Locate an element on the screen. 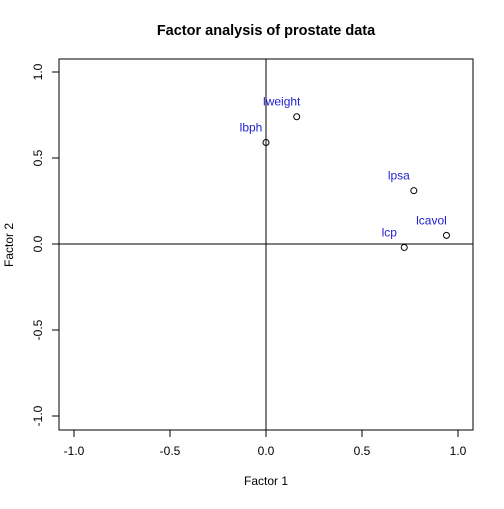 The height and width of the screenshot is (509, 504). x-tick-label: 1.0 is located at coordinates (458, 451).